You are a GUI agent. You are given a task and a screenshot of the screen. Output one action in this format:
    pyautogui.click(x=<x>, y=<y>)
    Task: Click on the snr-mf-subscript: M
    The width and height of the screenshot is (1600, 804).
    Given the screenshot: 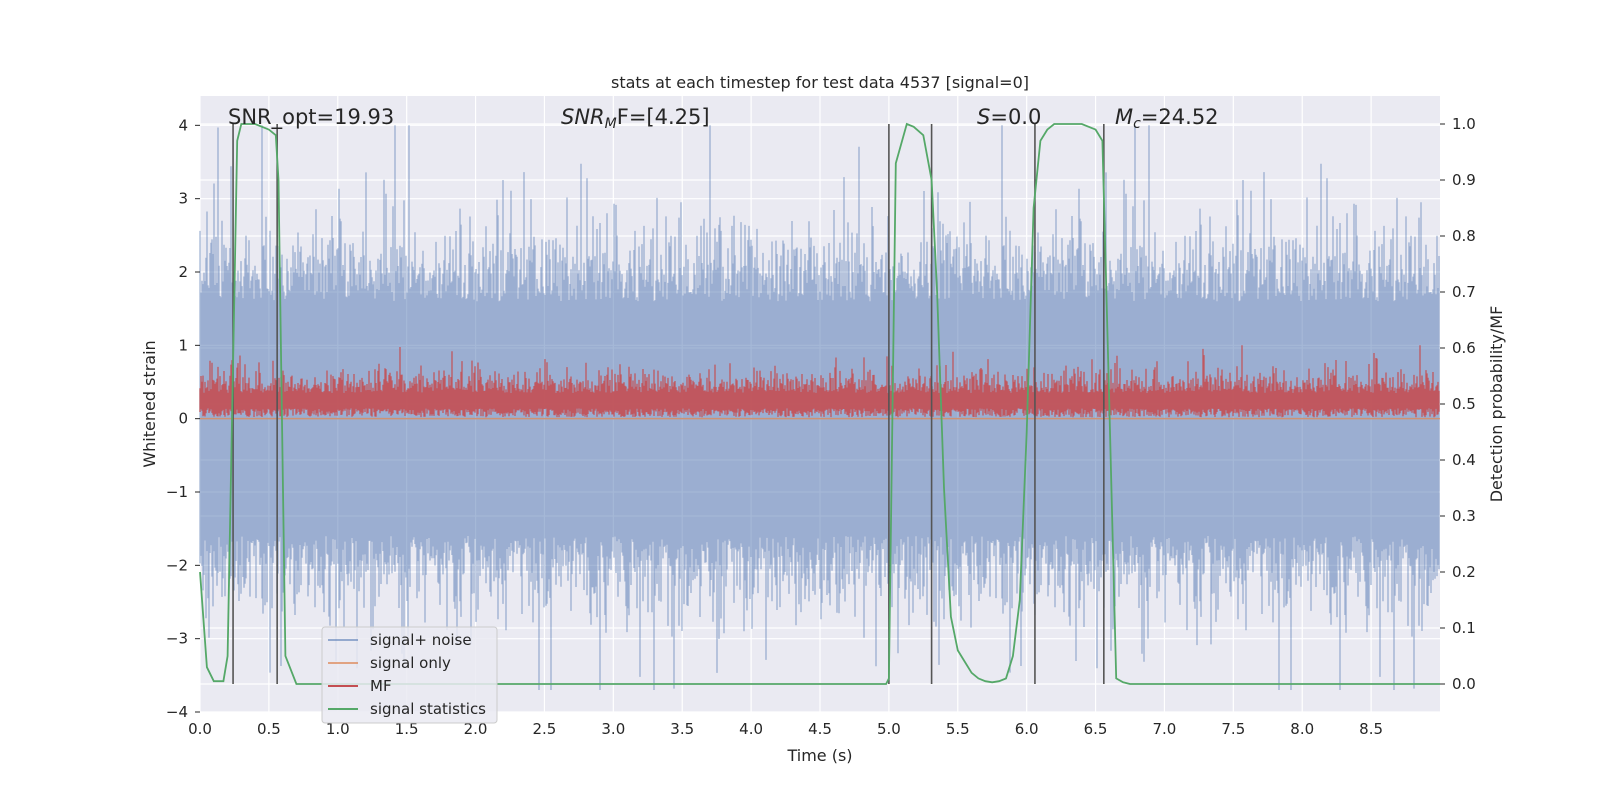 What is the action you would take?
    pyautogui.click(x=611, y=124)
    